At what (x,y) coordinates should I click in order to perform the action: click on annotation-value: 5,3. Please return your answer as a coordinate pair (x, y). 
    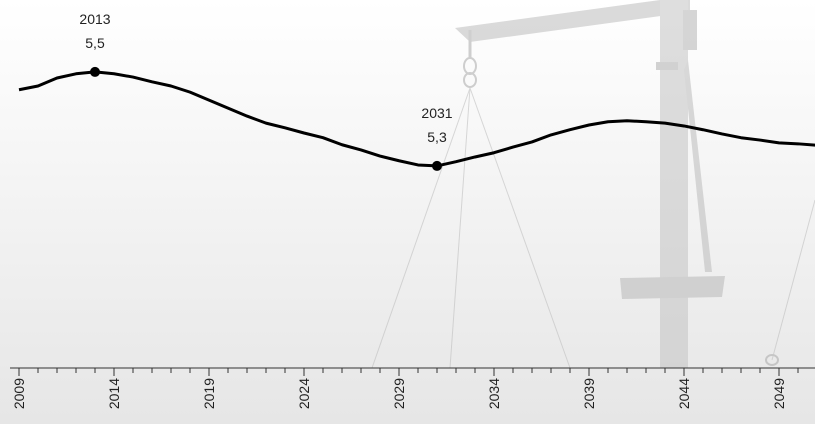
    Looking at the image, I should click on (437, 137).